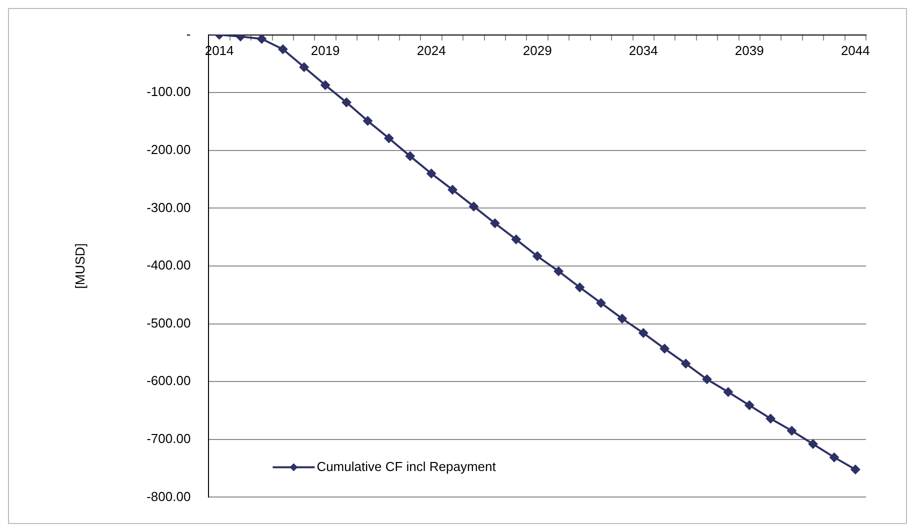 Image resolution: width=915 pixels, height=532 pixels. Describe the element at coordinates (855, 50) in the screenshot. I see `x-tick-label: 2044` at that location.